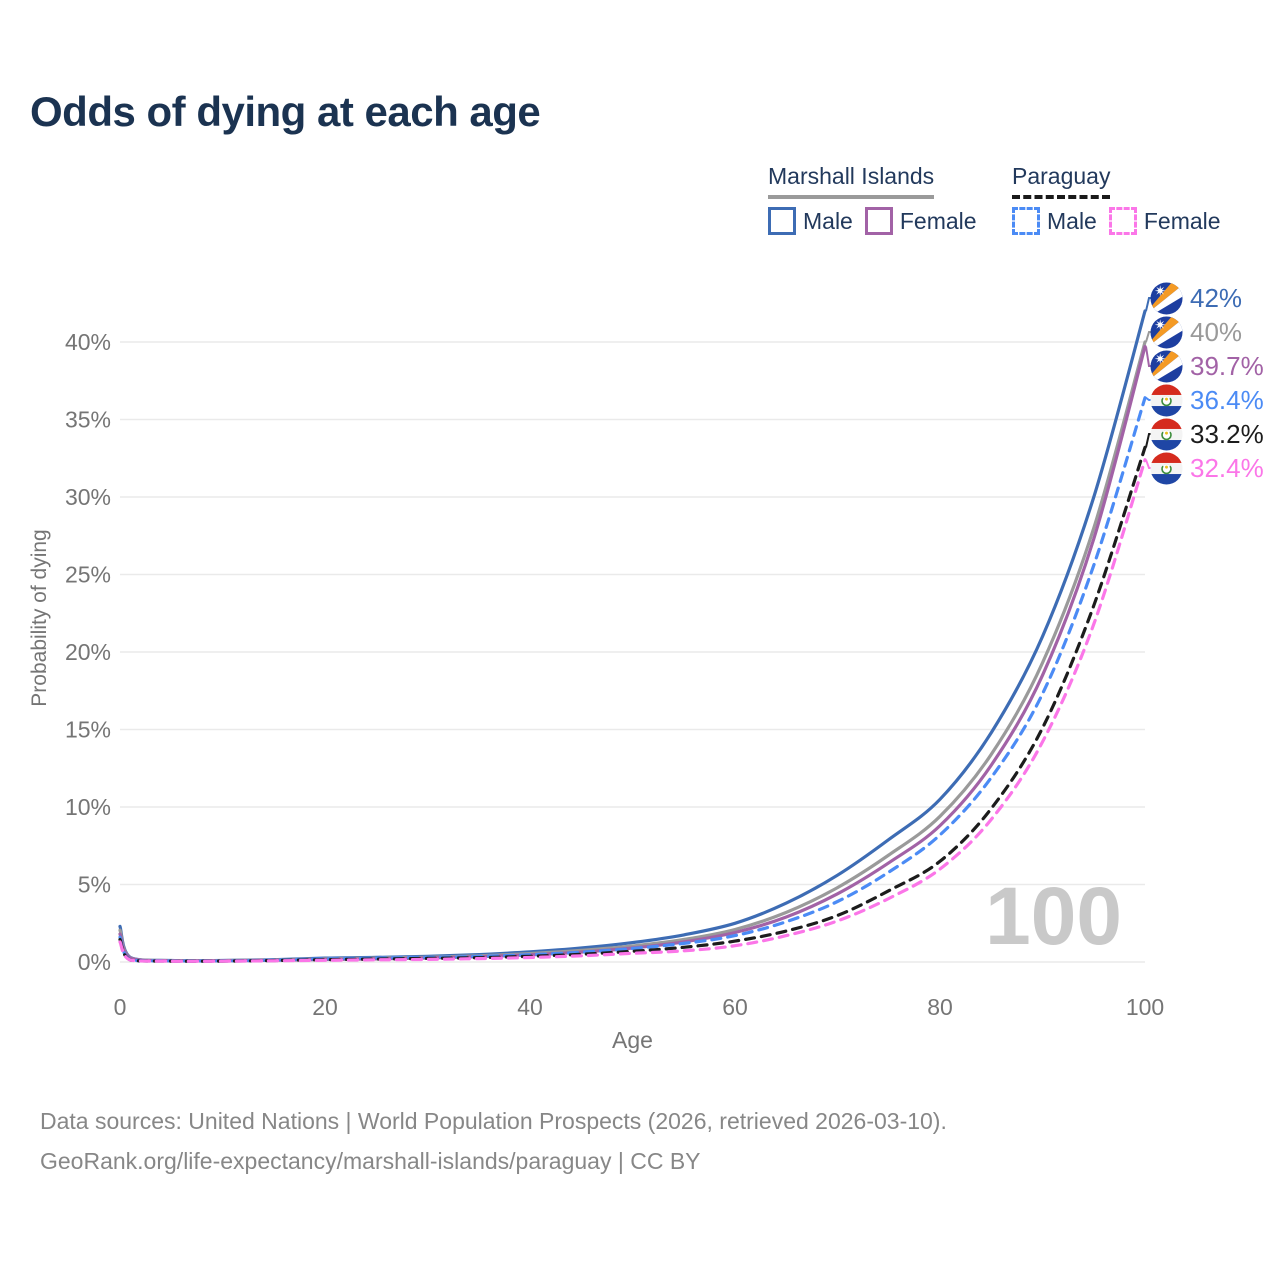 This screenshot has height=1280, width=1280. I want to click on end-label-paraguay-male: 36.4%, so click(1207, 400).